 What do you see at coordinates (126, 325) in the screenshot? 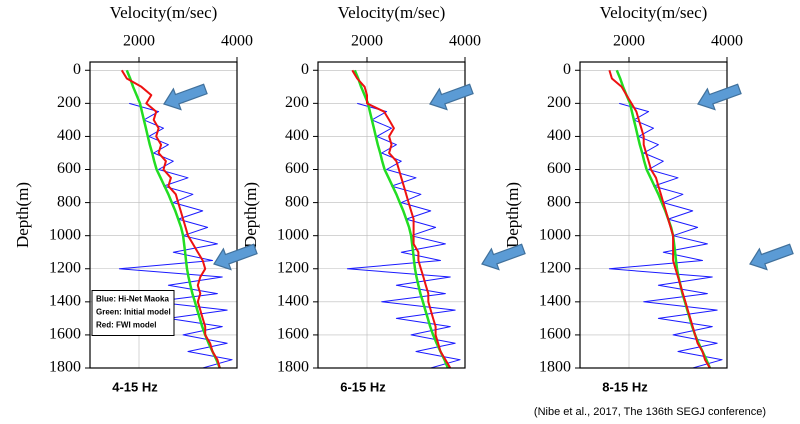
I see `legend-entry: Red: FWI model` at bounding box center [126, 325].